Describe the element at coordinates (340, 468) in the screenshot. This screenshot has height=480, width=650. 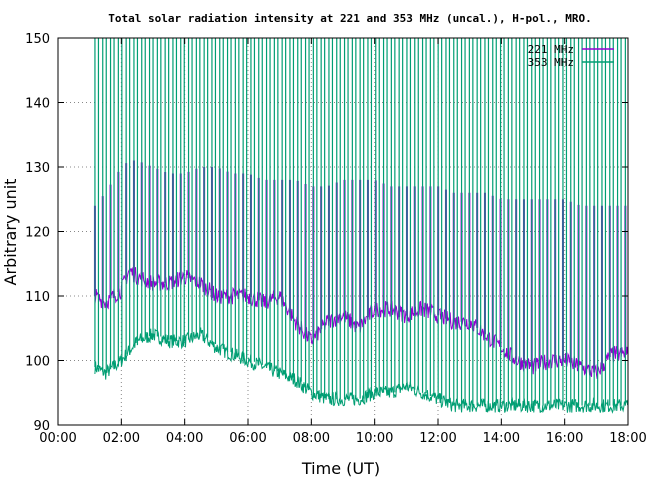
I see `x-axis-label: Time (UT)` at that location.